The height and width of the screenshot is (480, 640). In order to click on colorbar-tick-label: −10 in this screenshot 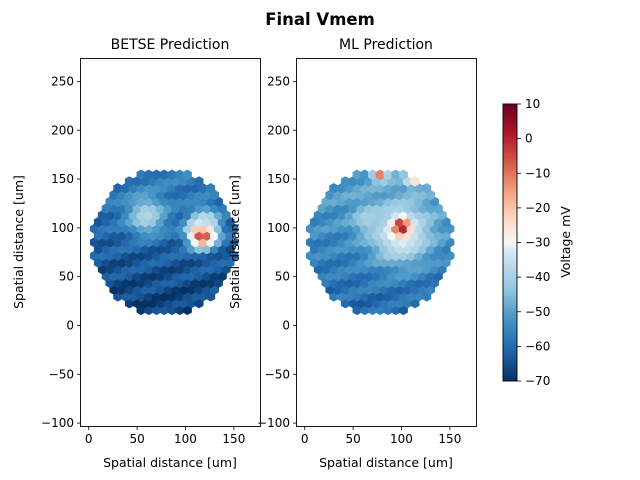, I will do `click(537, 173)`.